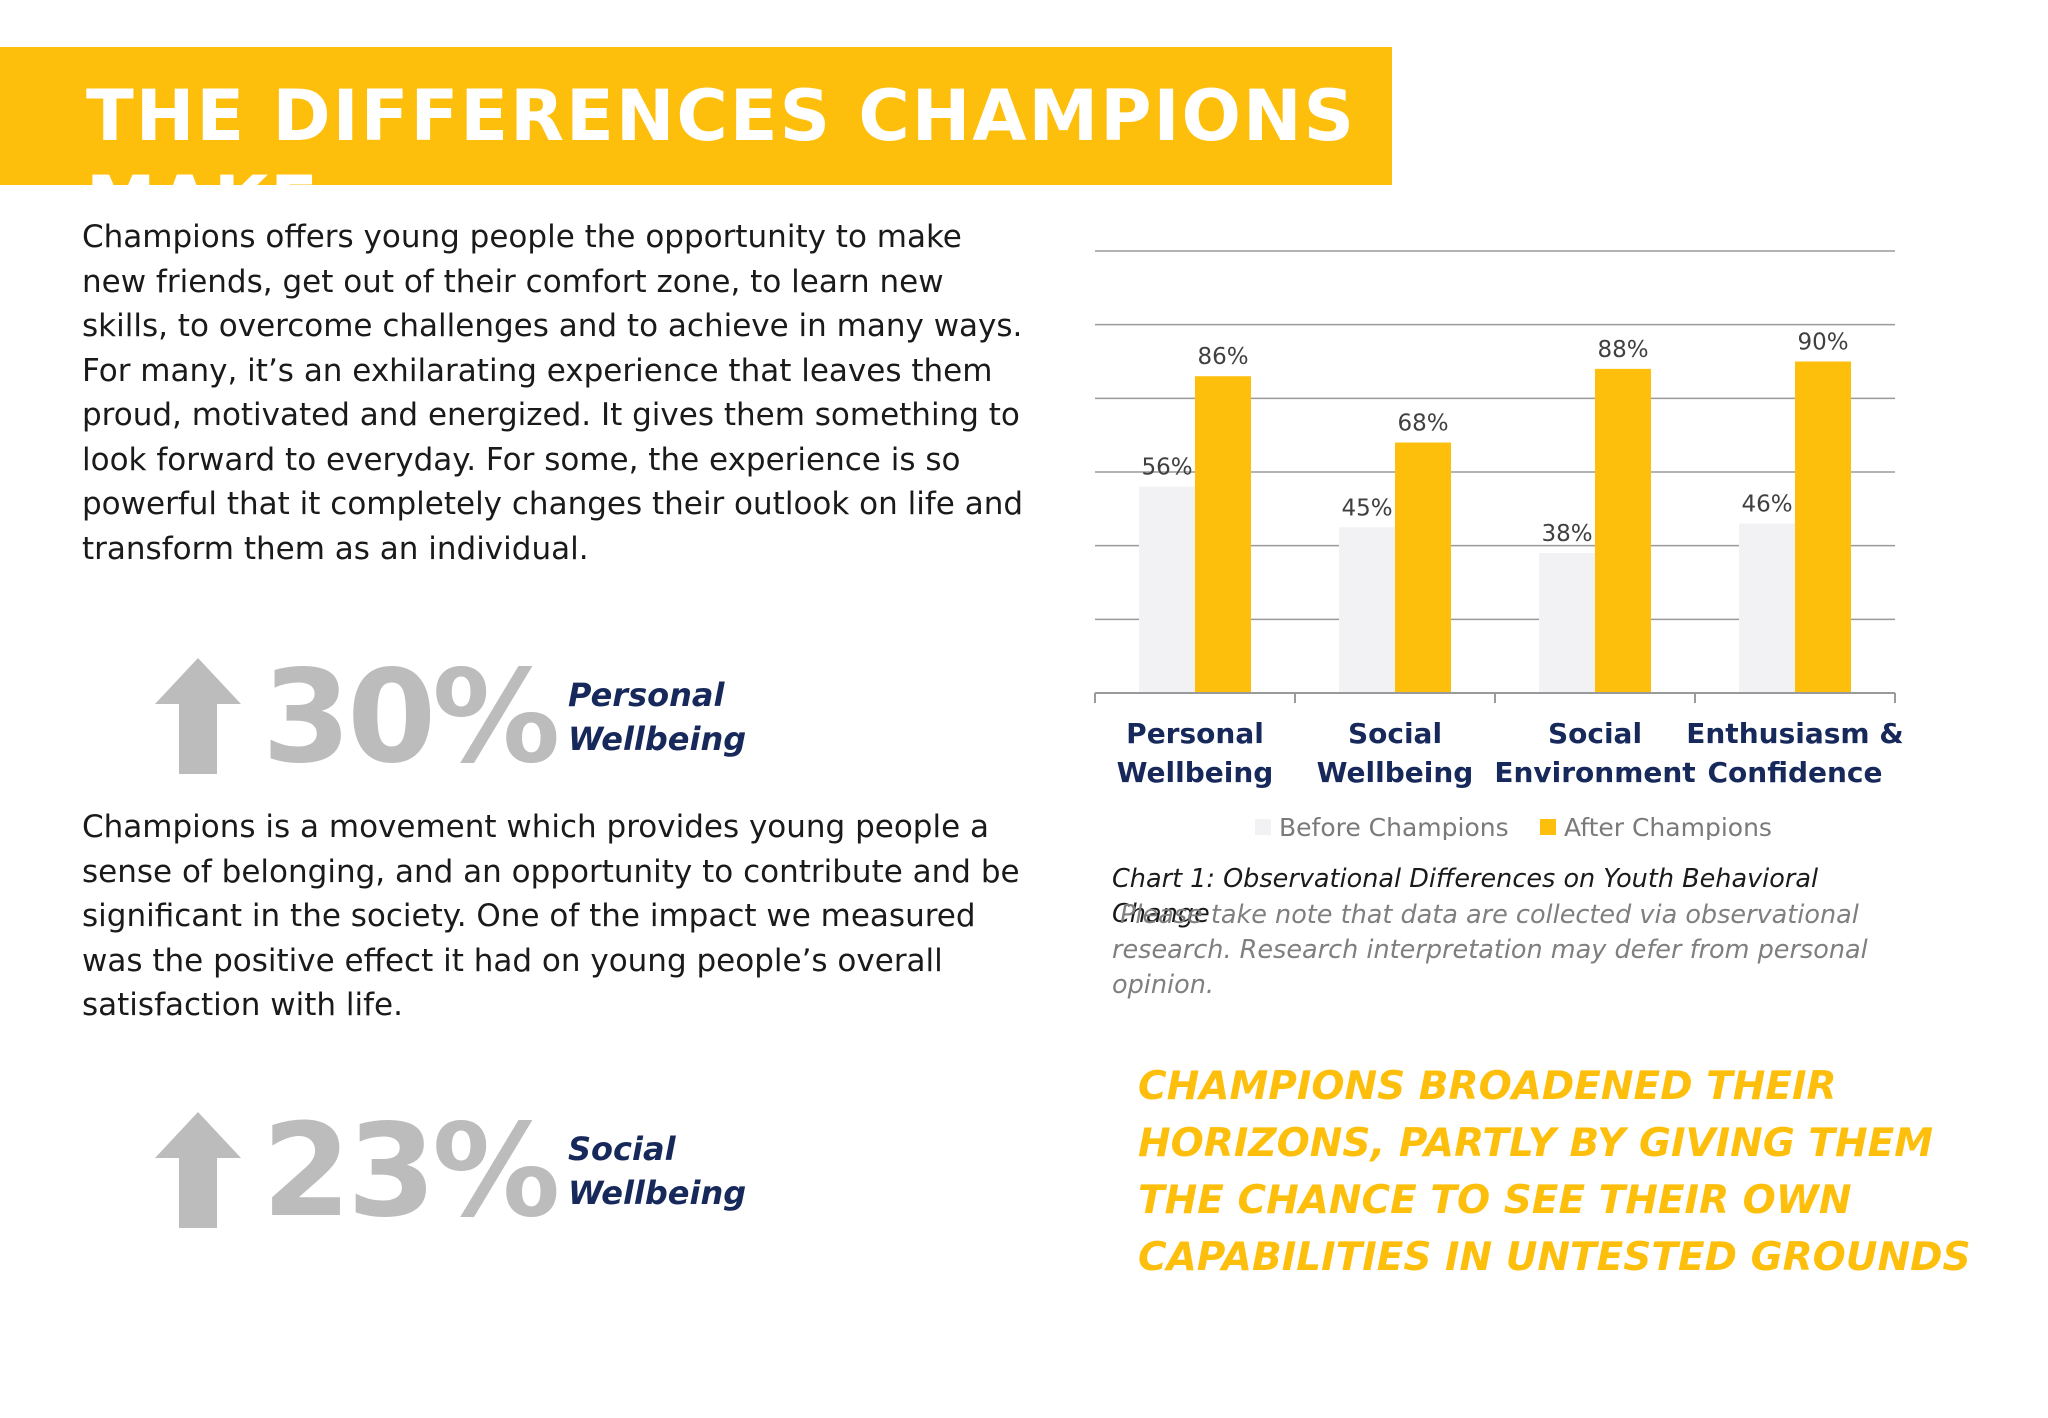 Image resolution: width=2048 pixels, height=1418 pixels. I want to click on stat-label-personal-line2: Wellbeing, so click(657, 739).